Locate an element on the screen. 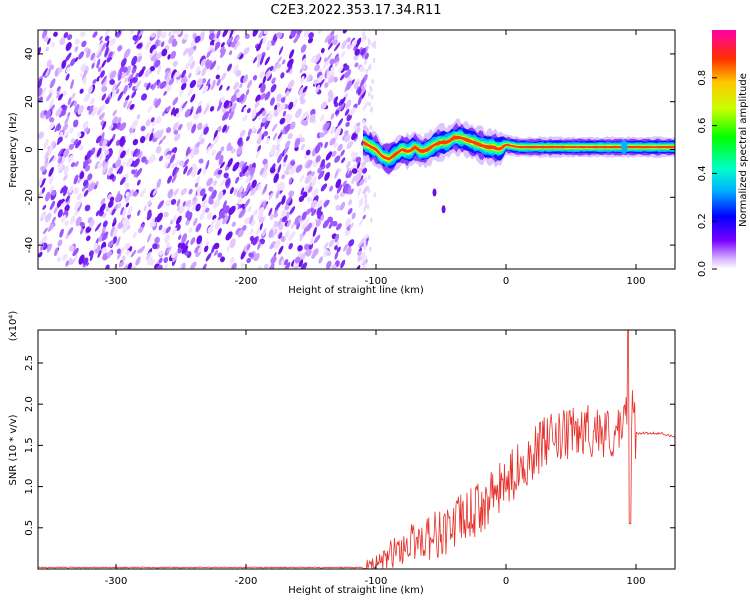 The height and width of the screenshot is (600, 750). colorbar-tick-label: 0.0 is located at coordinates (702, 269).